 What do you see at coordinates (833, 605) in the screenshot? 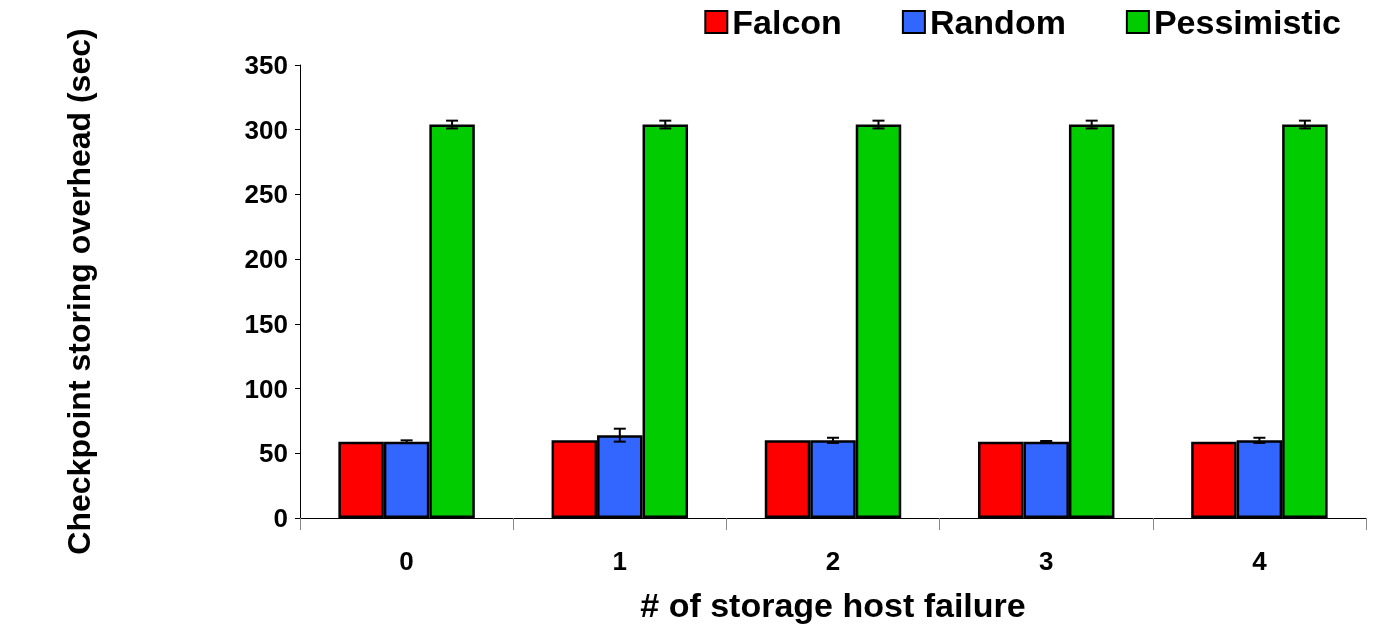
I see `x-axis-title: # of storage host failure` at bounding box center [833, 605].